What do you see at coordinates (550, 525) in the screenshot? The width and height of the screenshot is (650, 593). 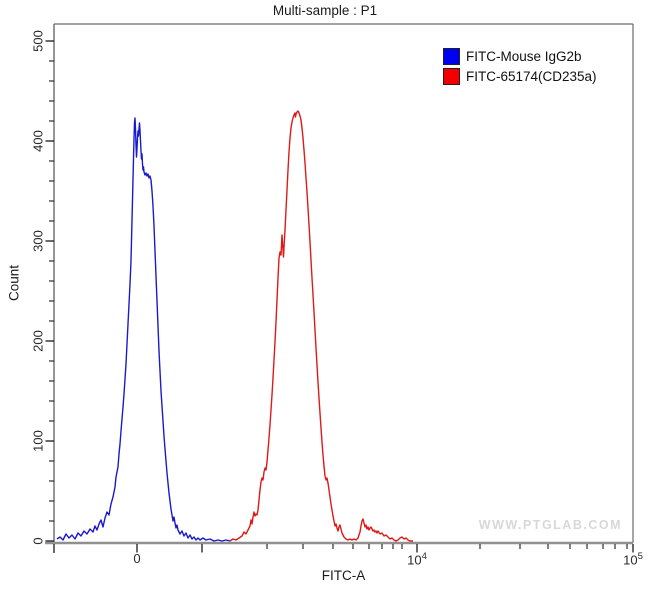 I see `watermark: WWW.PTGLAB.COM` at bounding box center [550, 525].